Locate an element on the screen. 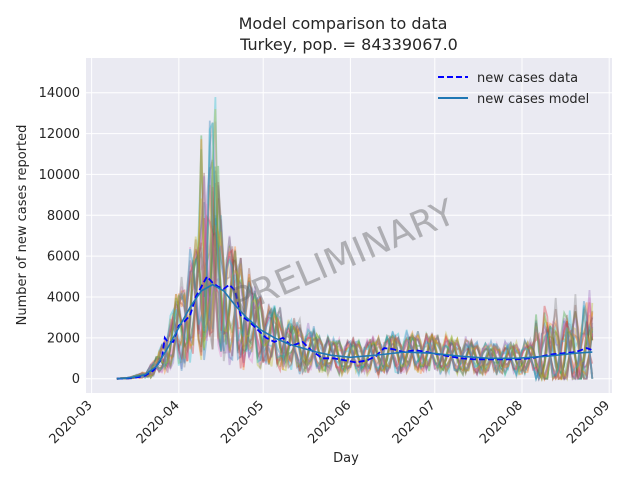  y-tick-label: 14000 is located at coordinates (59, 93).